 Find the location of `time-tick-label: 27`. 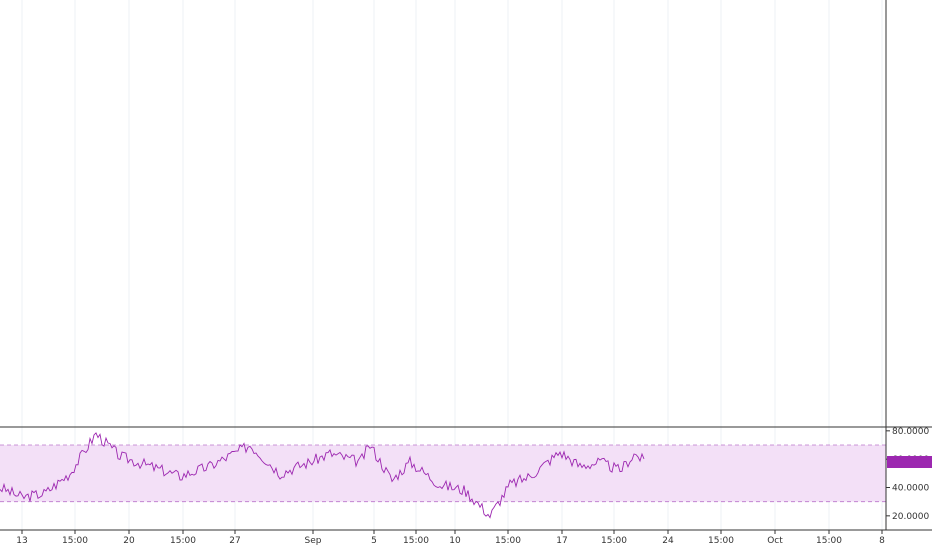

time-tick-label: 27 is located at coordinates (234, 541).